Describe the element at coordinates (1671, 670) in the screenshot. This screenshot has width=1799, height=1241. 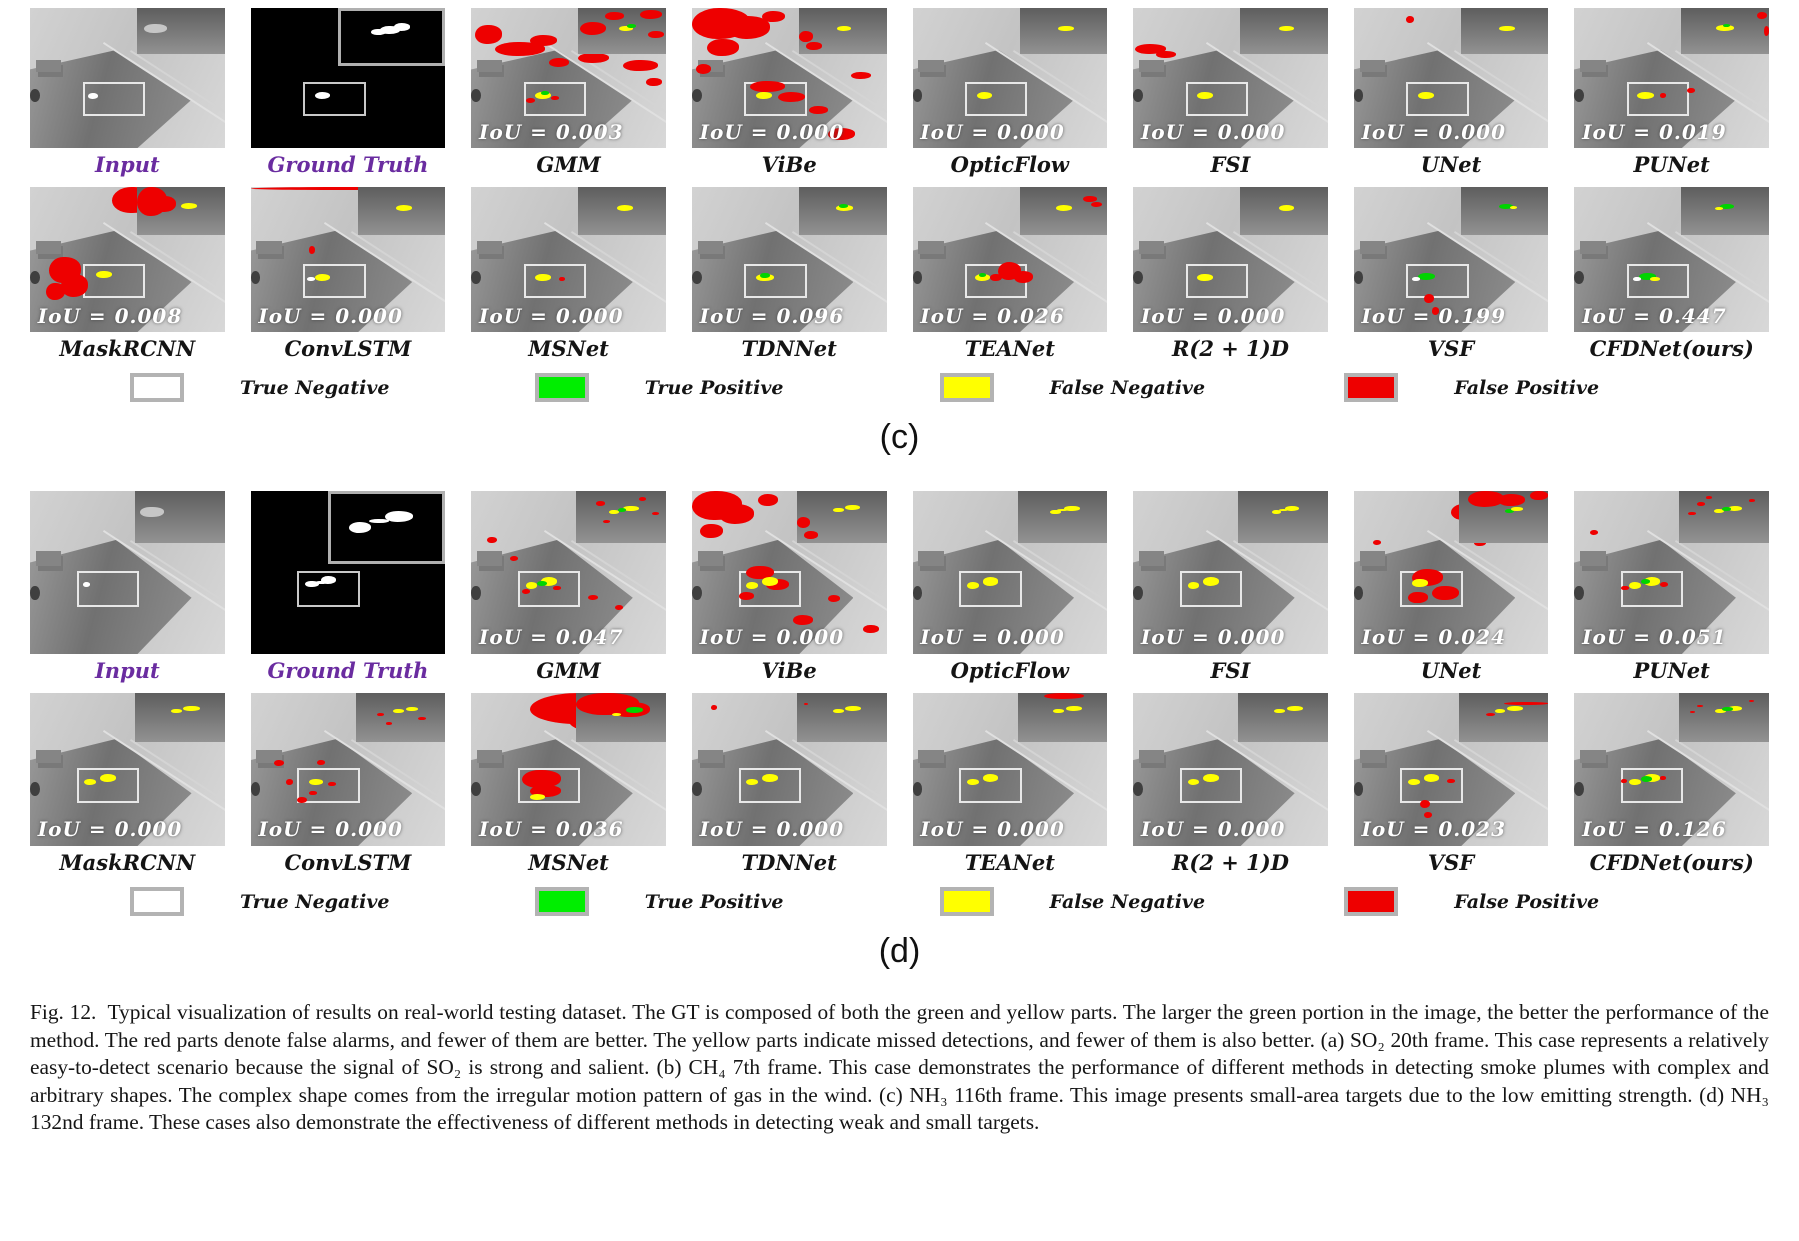
I see `method-label: PUNet` at that location.